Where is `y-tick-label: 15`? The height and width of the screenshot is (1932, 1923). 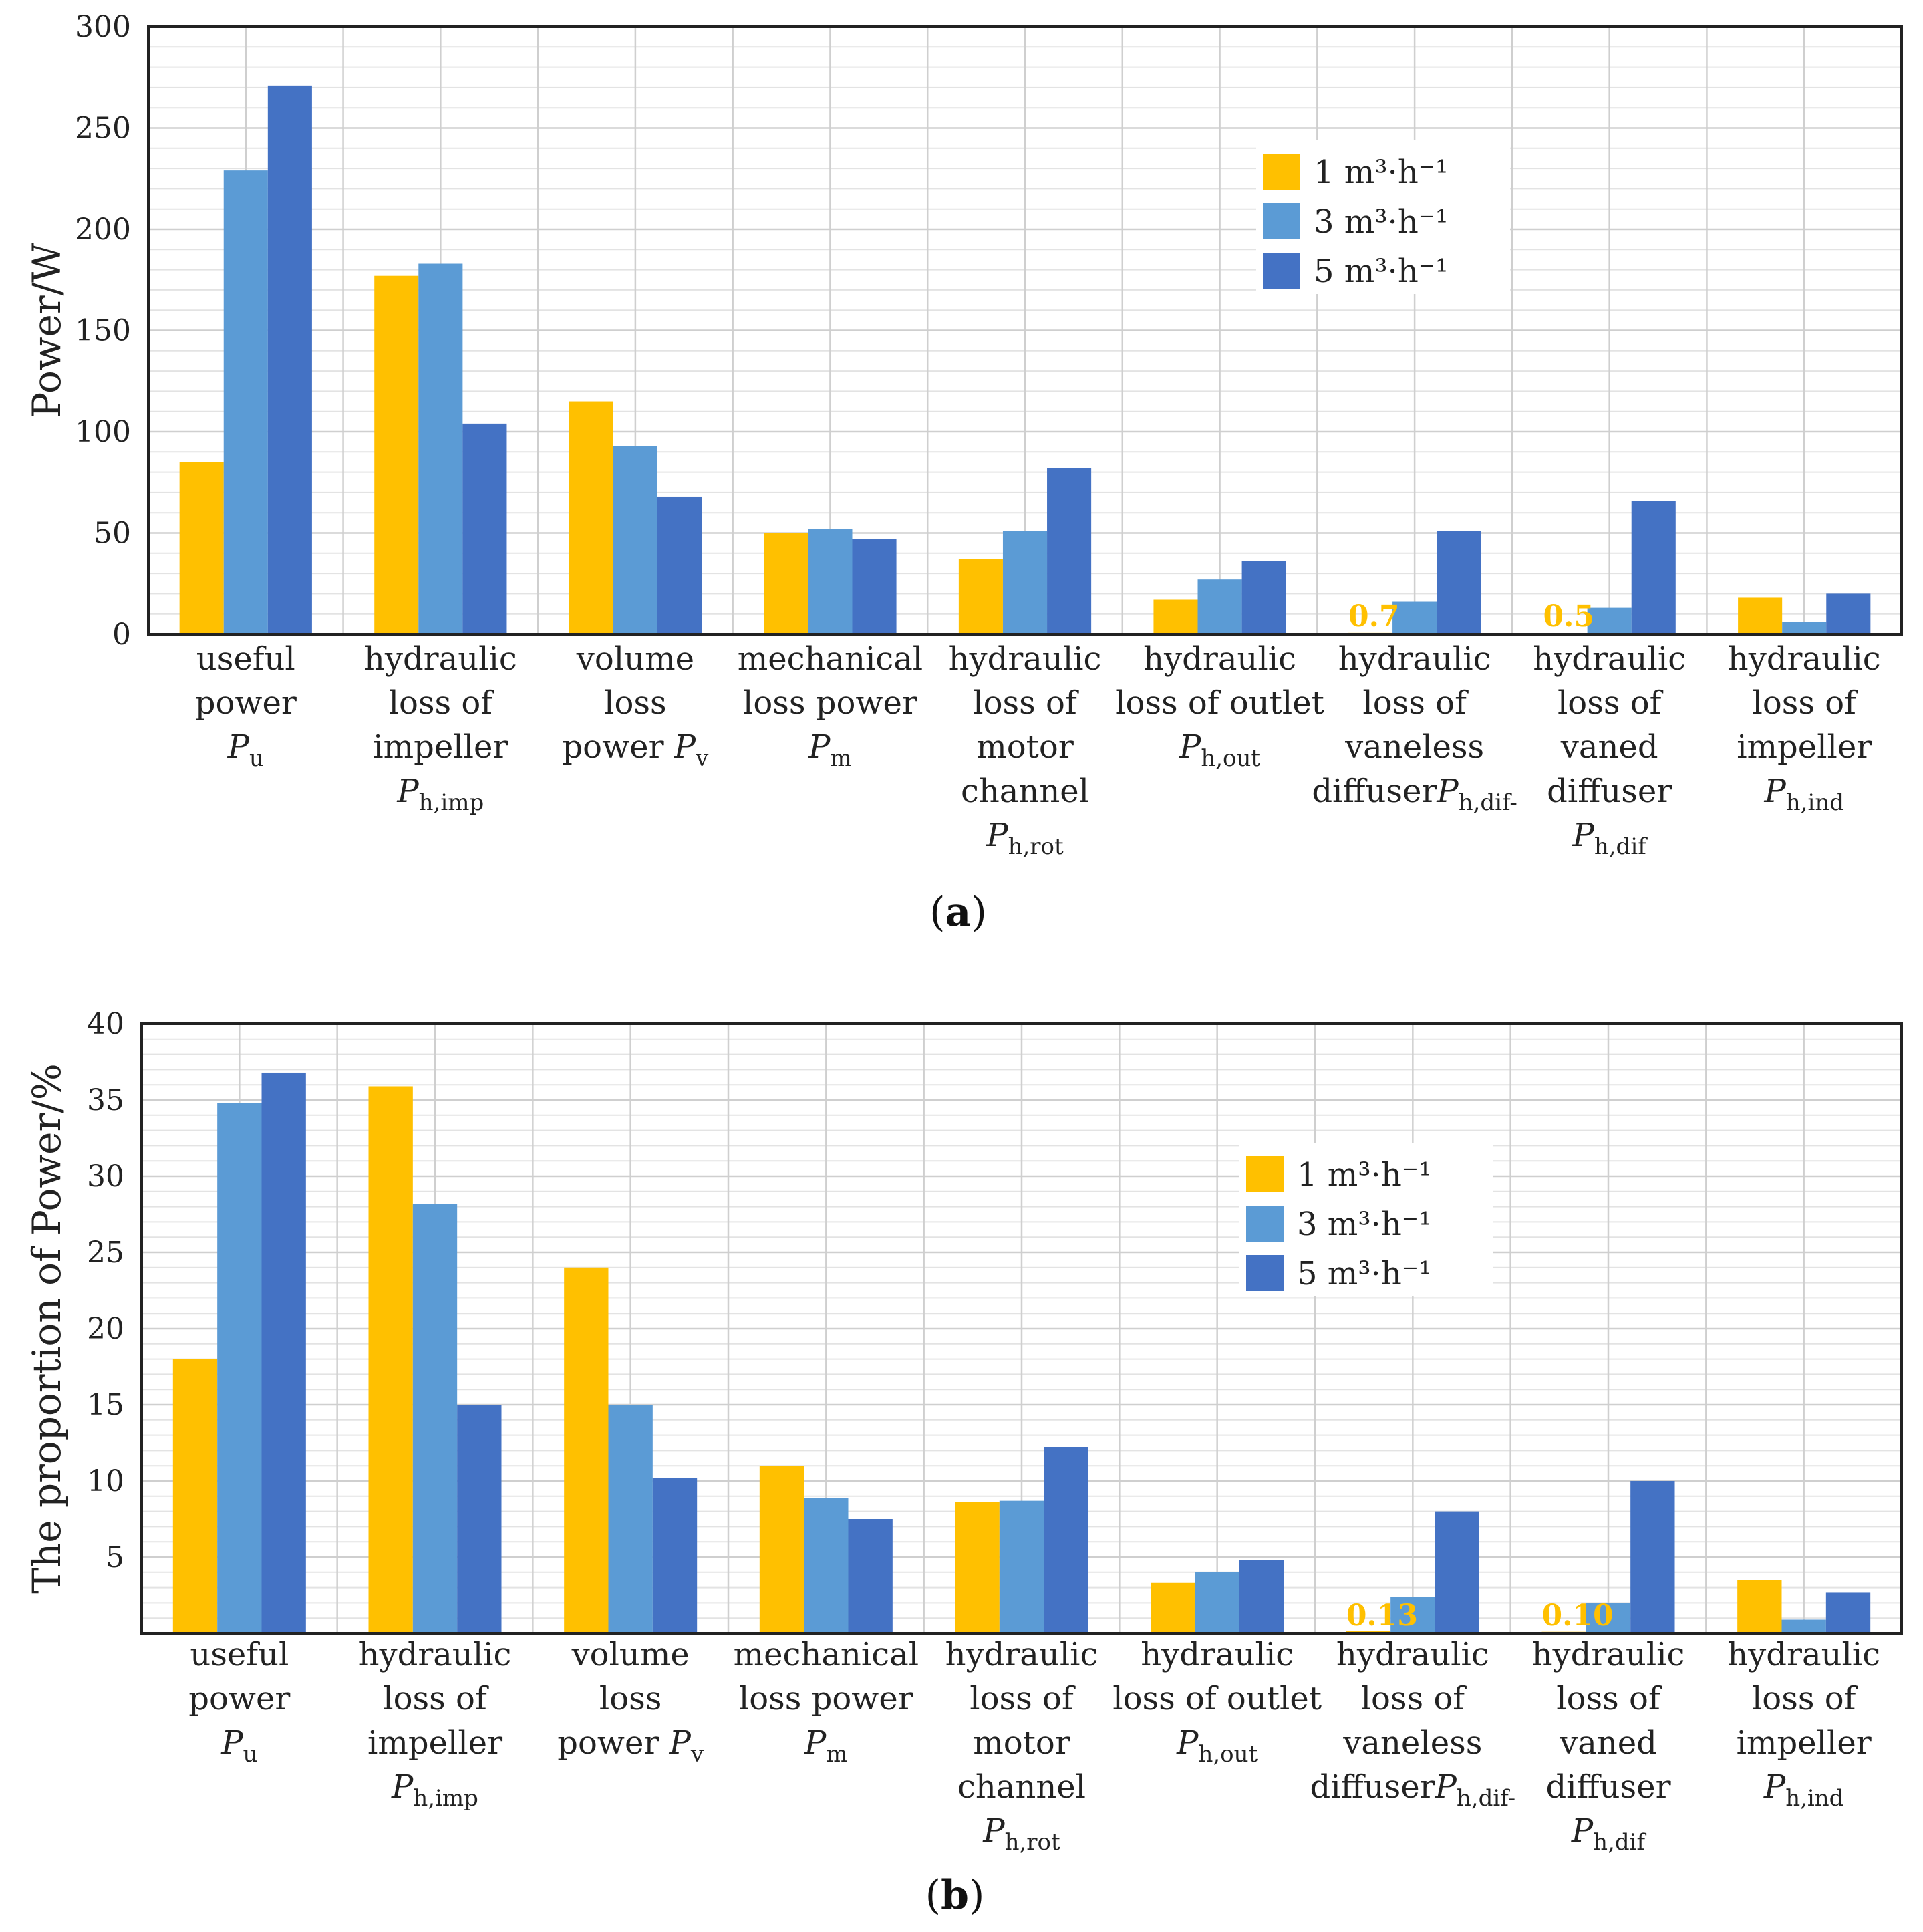 y-tick-label: 15 is located at coordinates (105, 1405).